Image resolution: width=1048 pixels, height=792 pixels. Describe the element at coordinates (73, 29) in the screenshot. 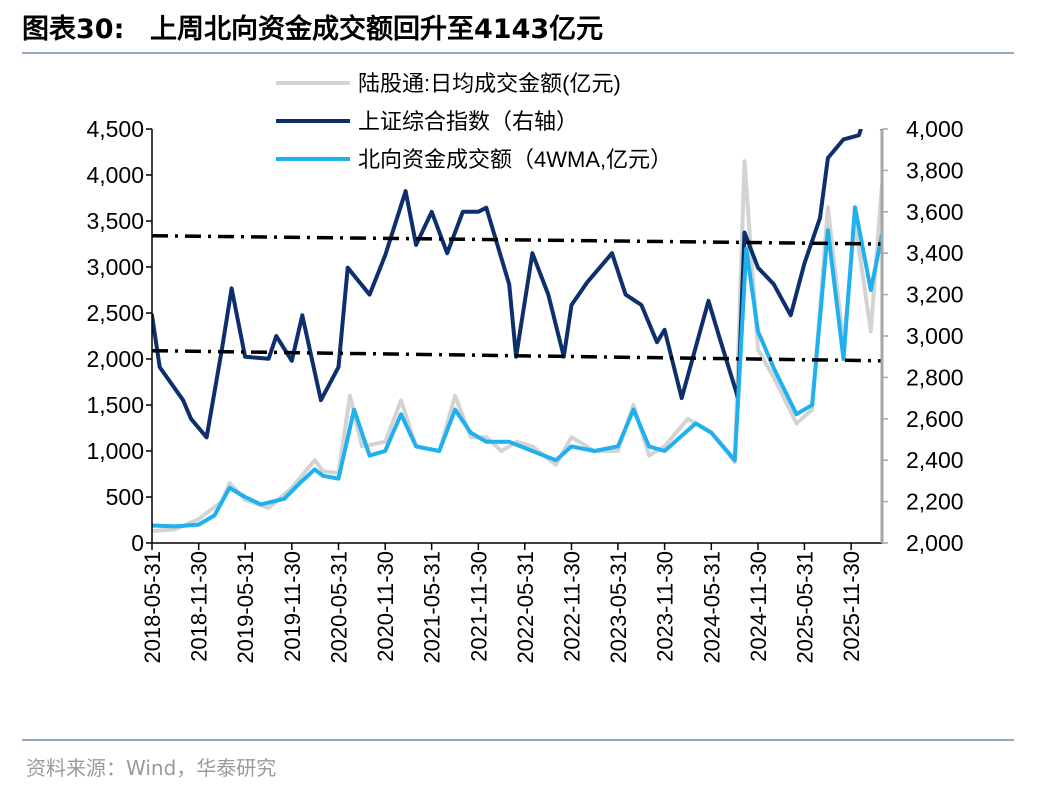

I see `figure-label: 图表30:` at that location.